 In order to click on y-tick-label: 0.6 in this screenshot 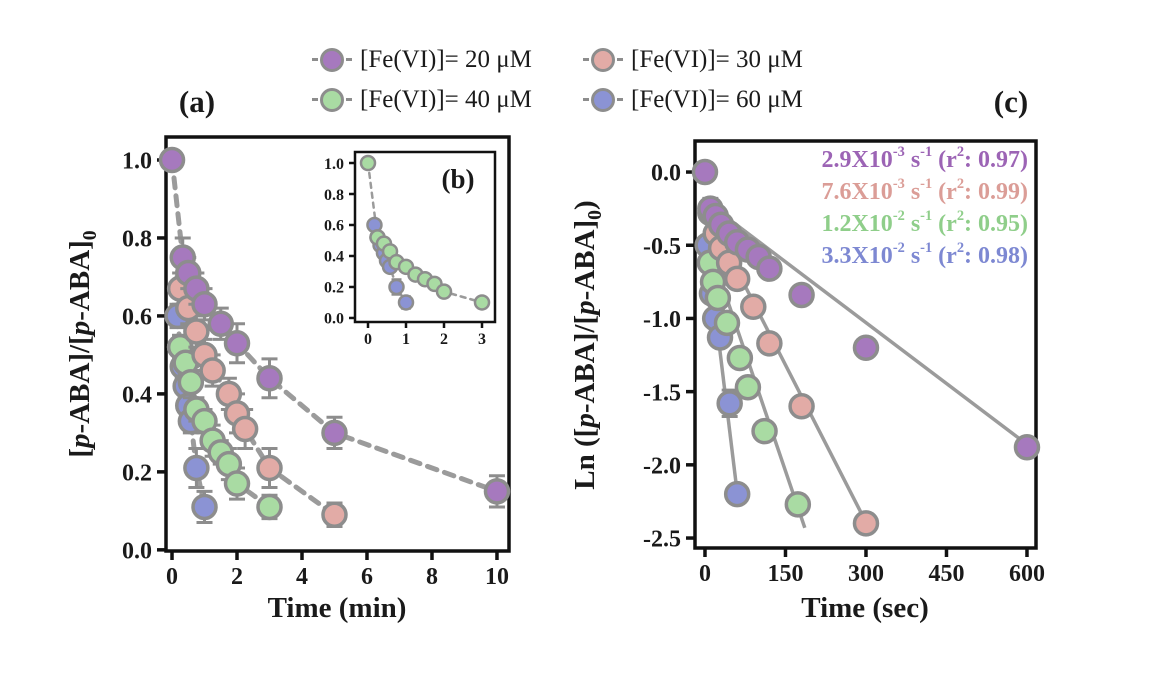, I will do `click(334, 226)`.